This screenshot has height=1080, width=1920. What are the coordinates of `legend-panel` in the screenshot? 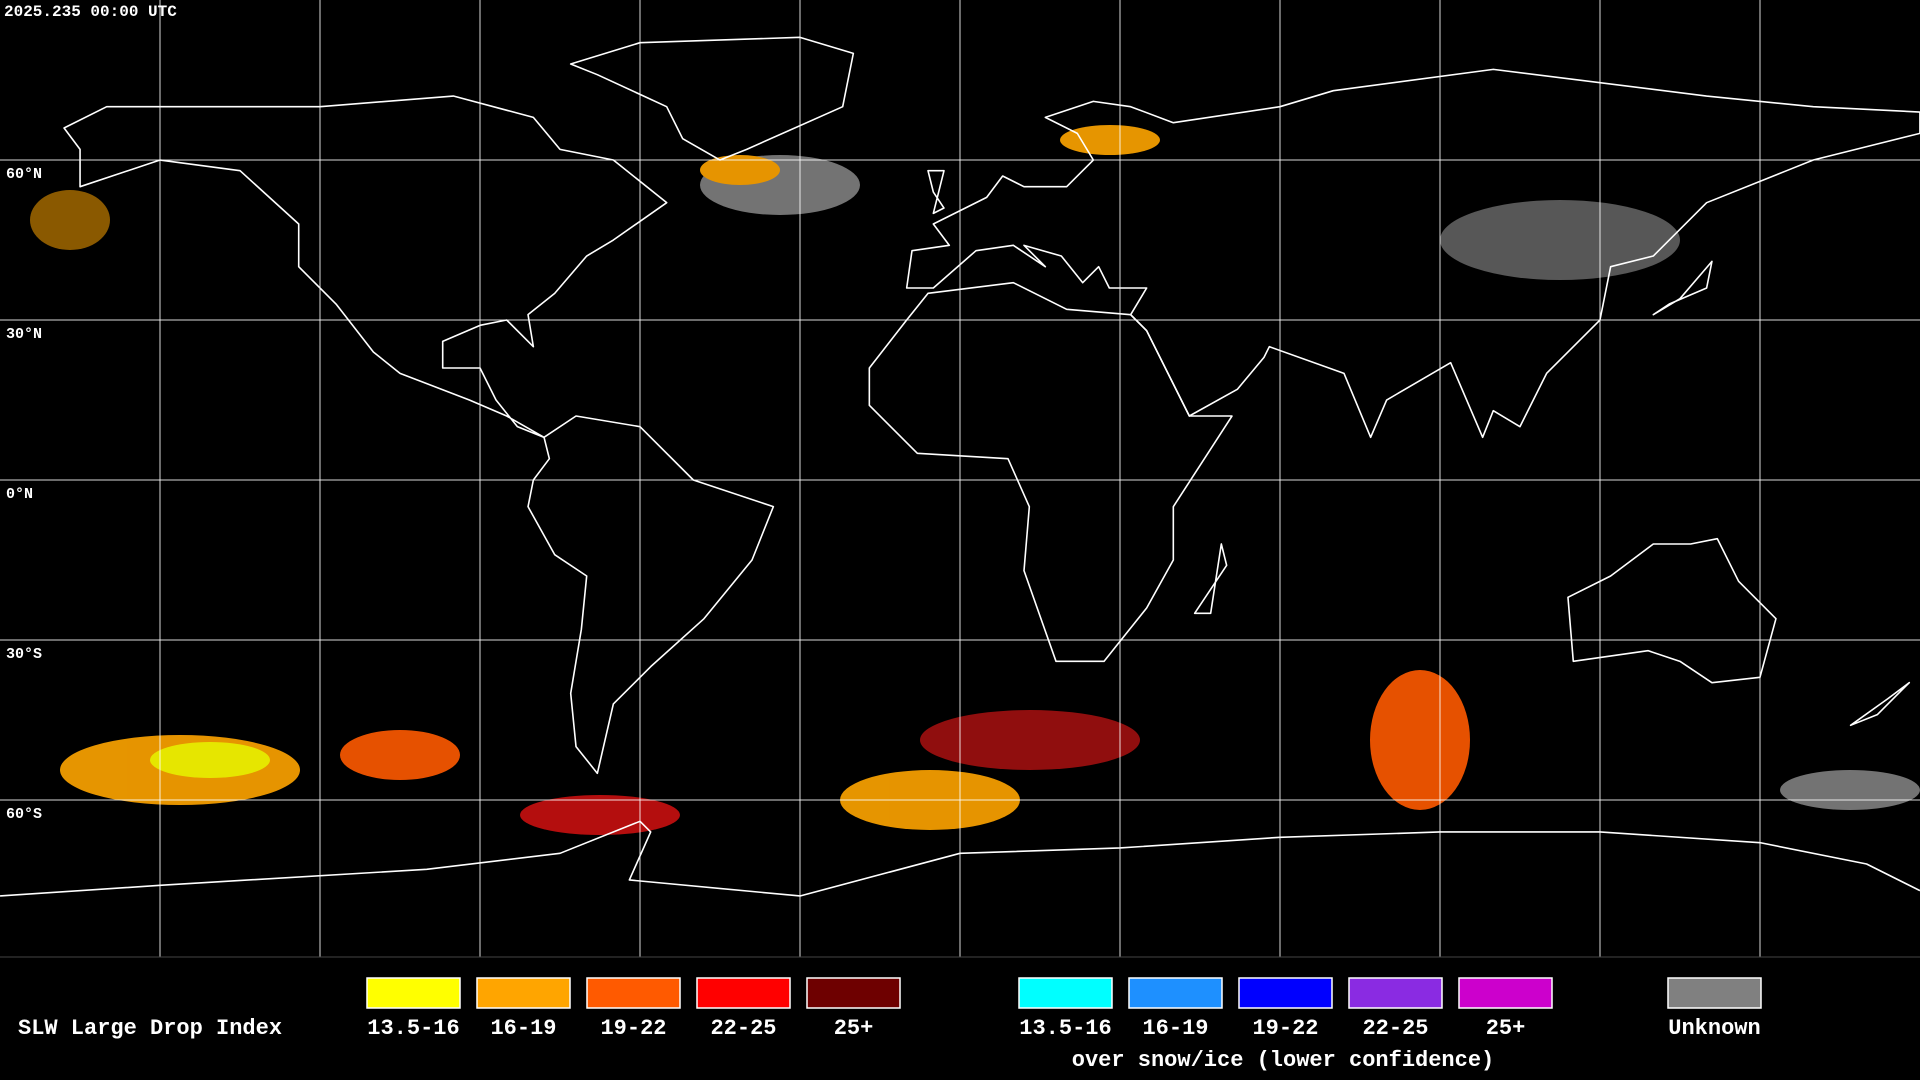 It's located at (960, 1018).